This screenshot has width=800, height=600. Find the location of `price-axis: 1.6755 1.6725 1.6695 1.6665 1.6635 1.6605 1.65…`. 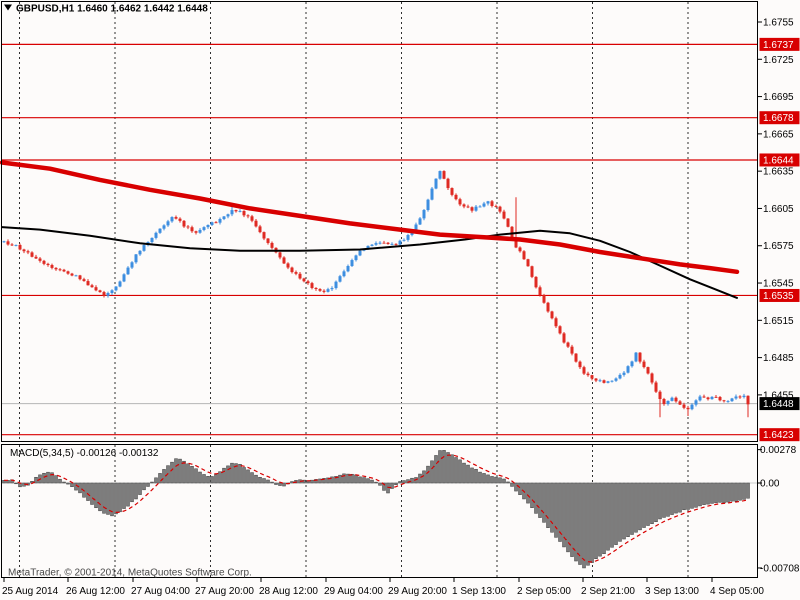

price-axis: 1.6755 1.6725 1.6695 1.6665 1.6635 1.6605 1.65… is located at coordinates (776, 210).